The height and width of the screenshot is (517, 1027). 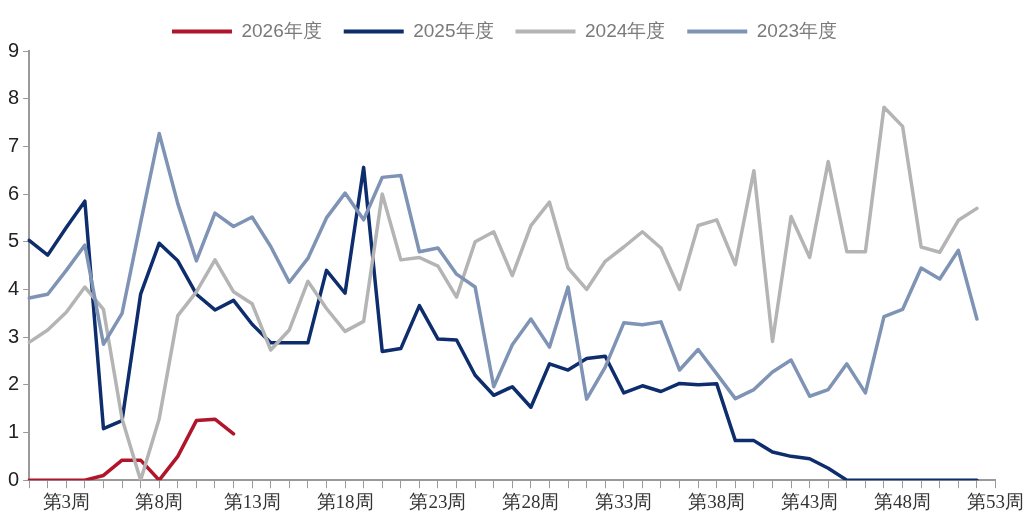 What do you see at coordinates (159, 501) in the screenshot?
I see `x-tick-label: 第8周` at bounding box center [159, 501].